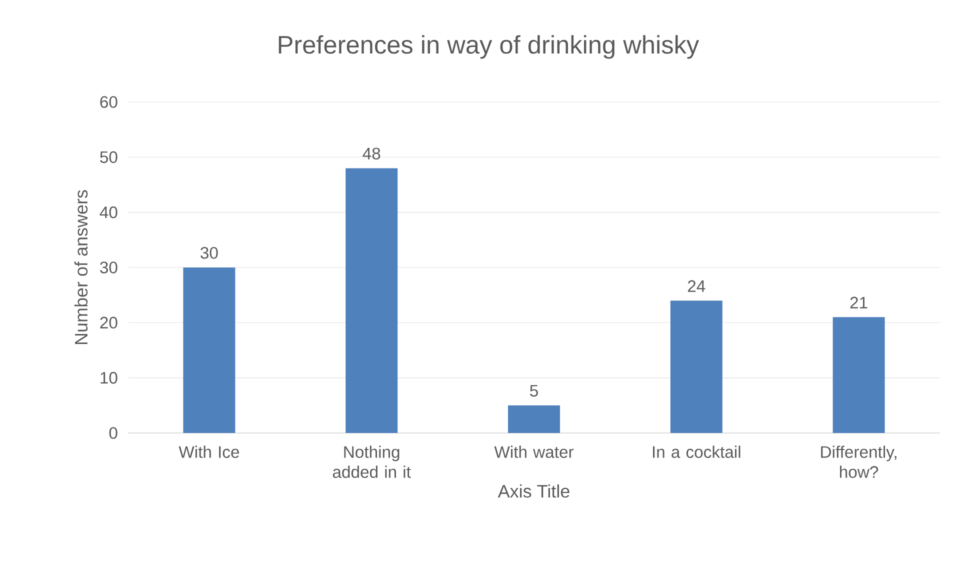 The height and width of the screenshot is (577, 958). I want to click on x-tick-label: In a cocktail, so click(696, 452).